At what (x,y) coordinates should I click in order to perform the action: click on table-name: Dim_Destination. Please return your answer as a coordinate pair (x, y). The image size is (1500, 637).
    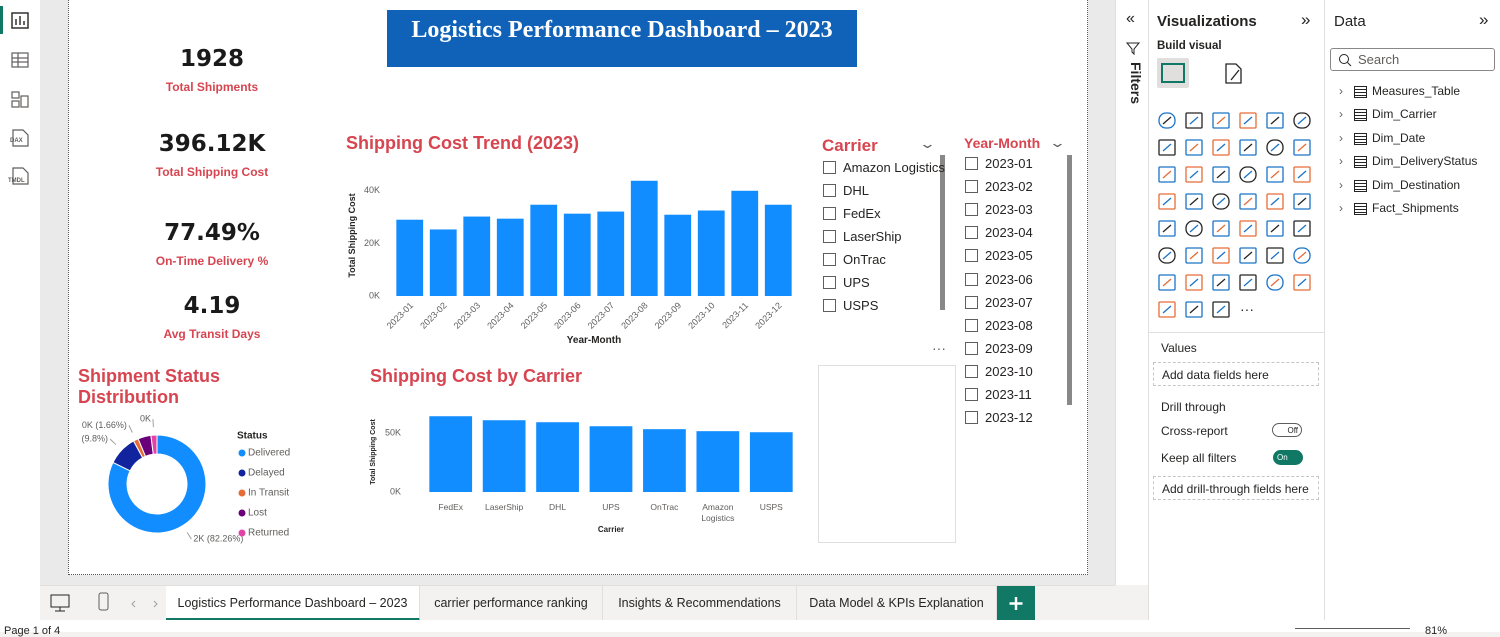
    Looking at the image, I should click on (1416, 185).